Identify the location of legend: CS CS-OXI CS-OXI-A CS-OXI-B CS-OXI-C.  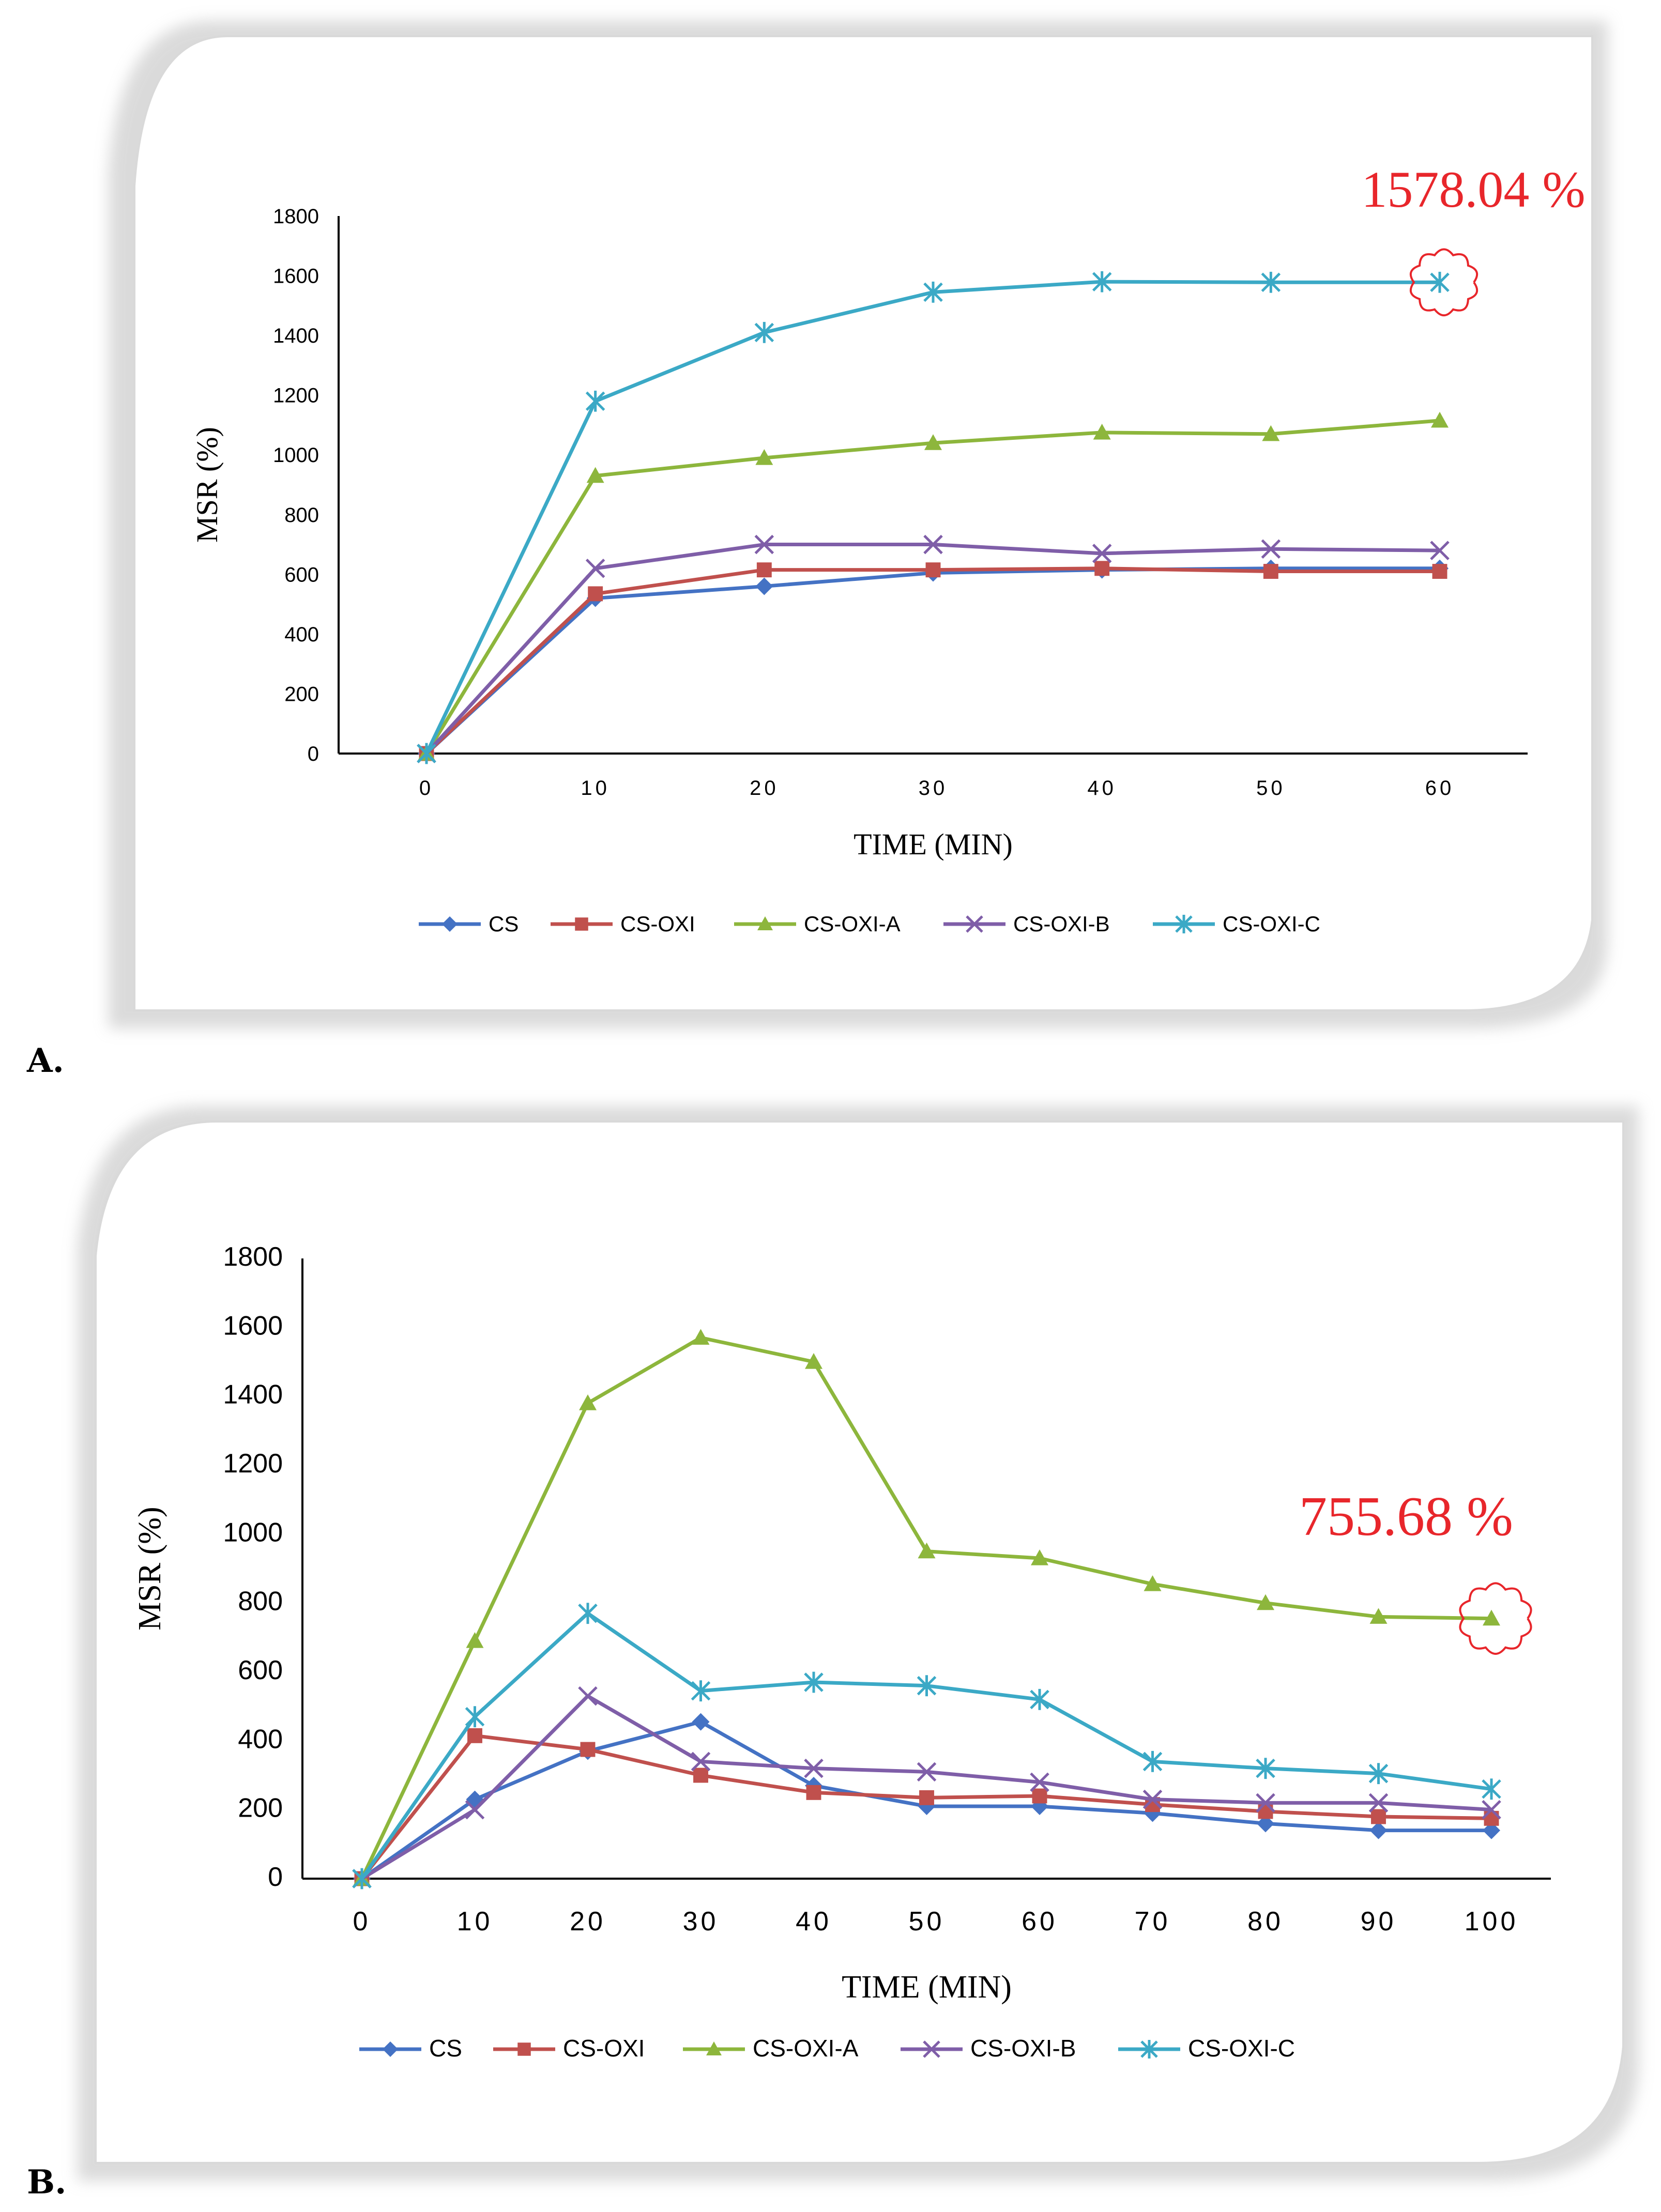
(827, 2048).